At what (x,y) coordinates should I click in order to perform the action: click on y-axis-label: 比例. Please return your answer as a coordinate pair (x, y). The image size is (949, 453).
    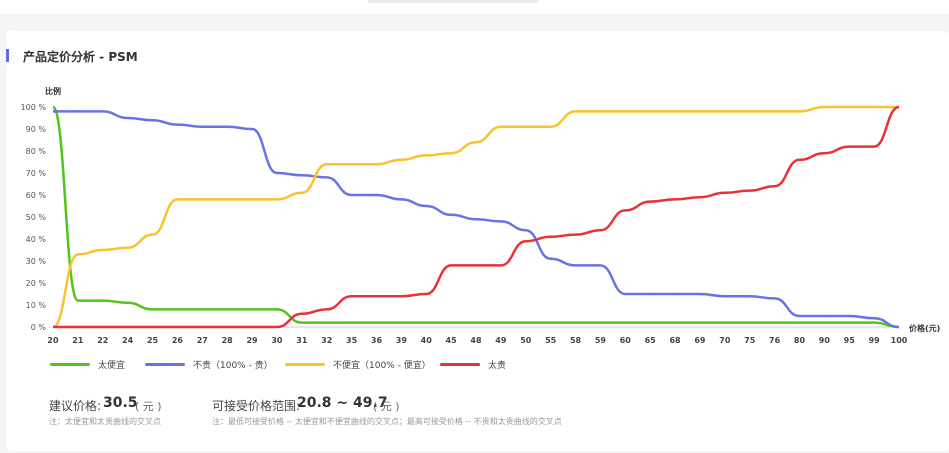
    Looking at the image, I should click on (53, 91).